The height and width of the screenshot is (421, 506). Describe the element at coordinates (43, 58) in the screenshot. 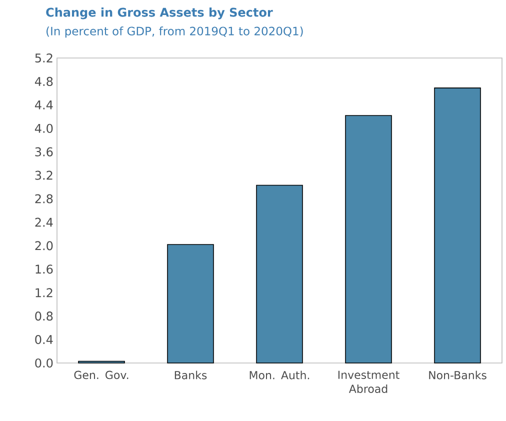

I see `y-tick-label: 5.2` at that location.